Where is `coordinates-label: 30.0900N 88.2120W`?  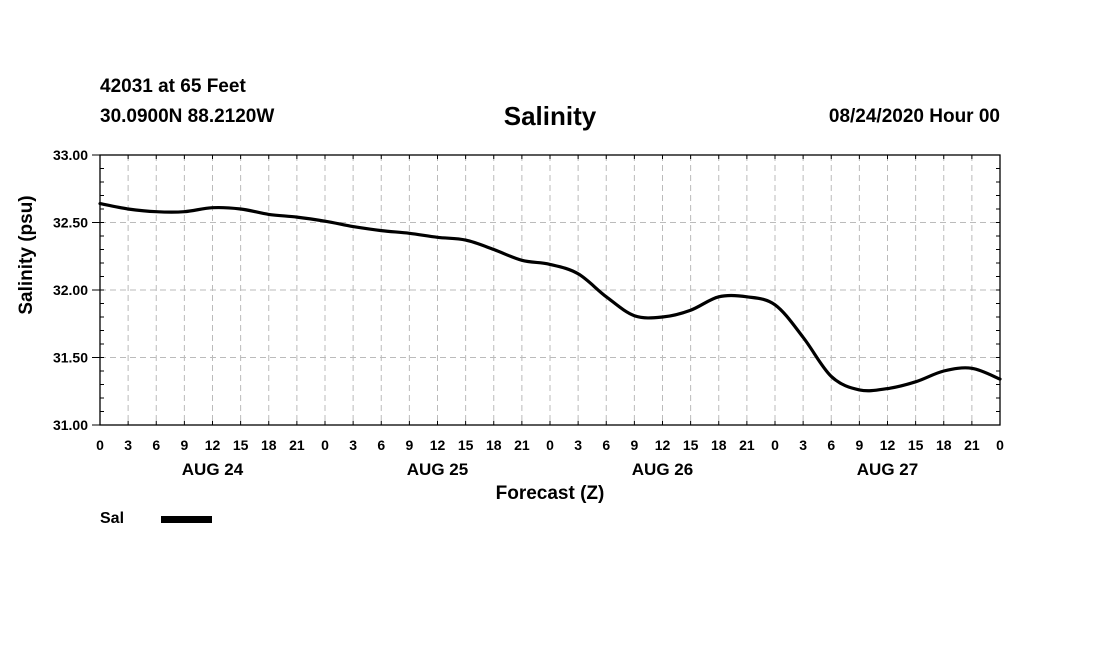 coordinates-label: 30.0900N 88.2120W is located at coordinates (187, 116).